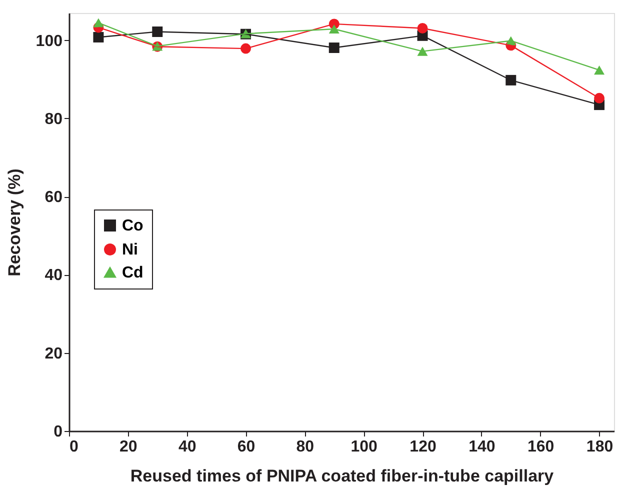  I want to click on x-tick-label: 0, so click(74, 447).